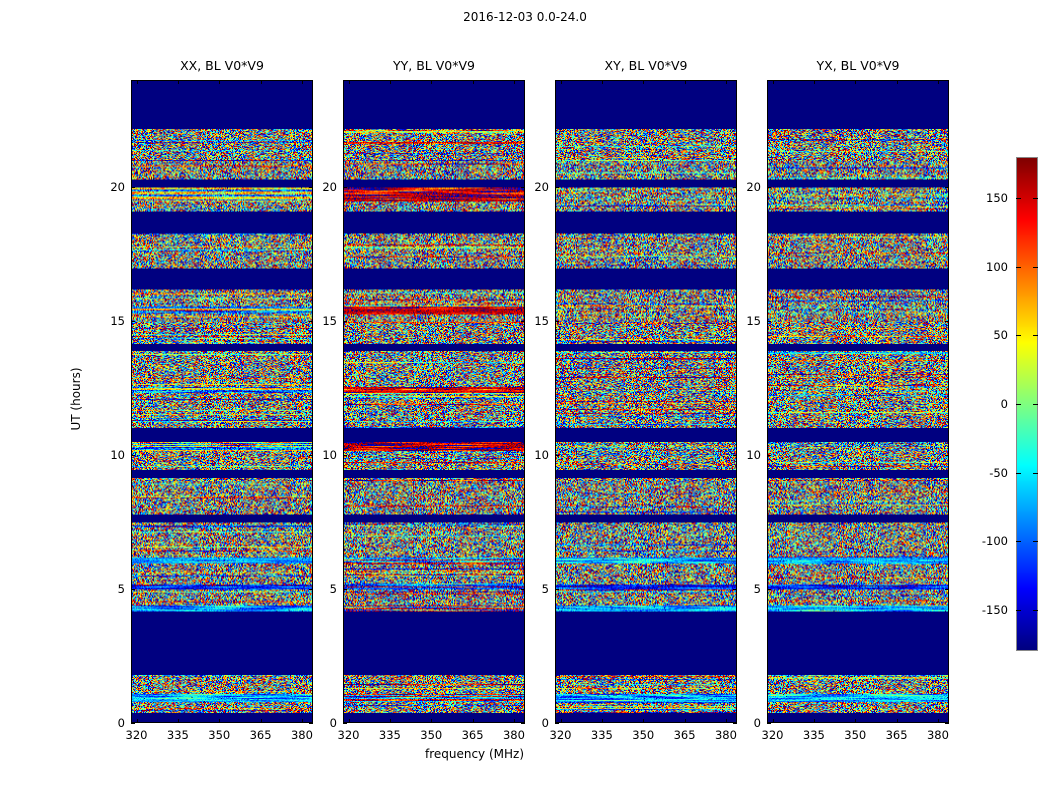  I want to click on panel-title-xx: XX, BL V0*V9, so click(222, 65).